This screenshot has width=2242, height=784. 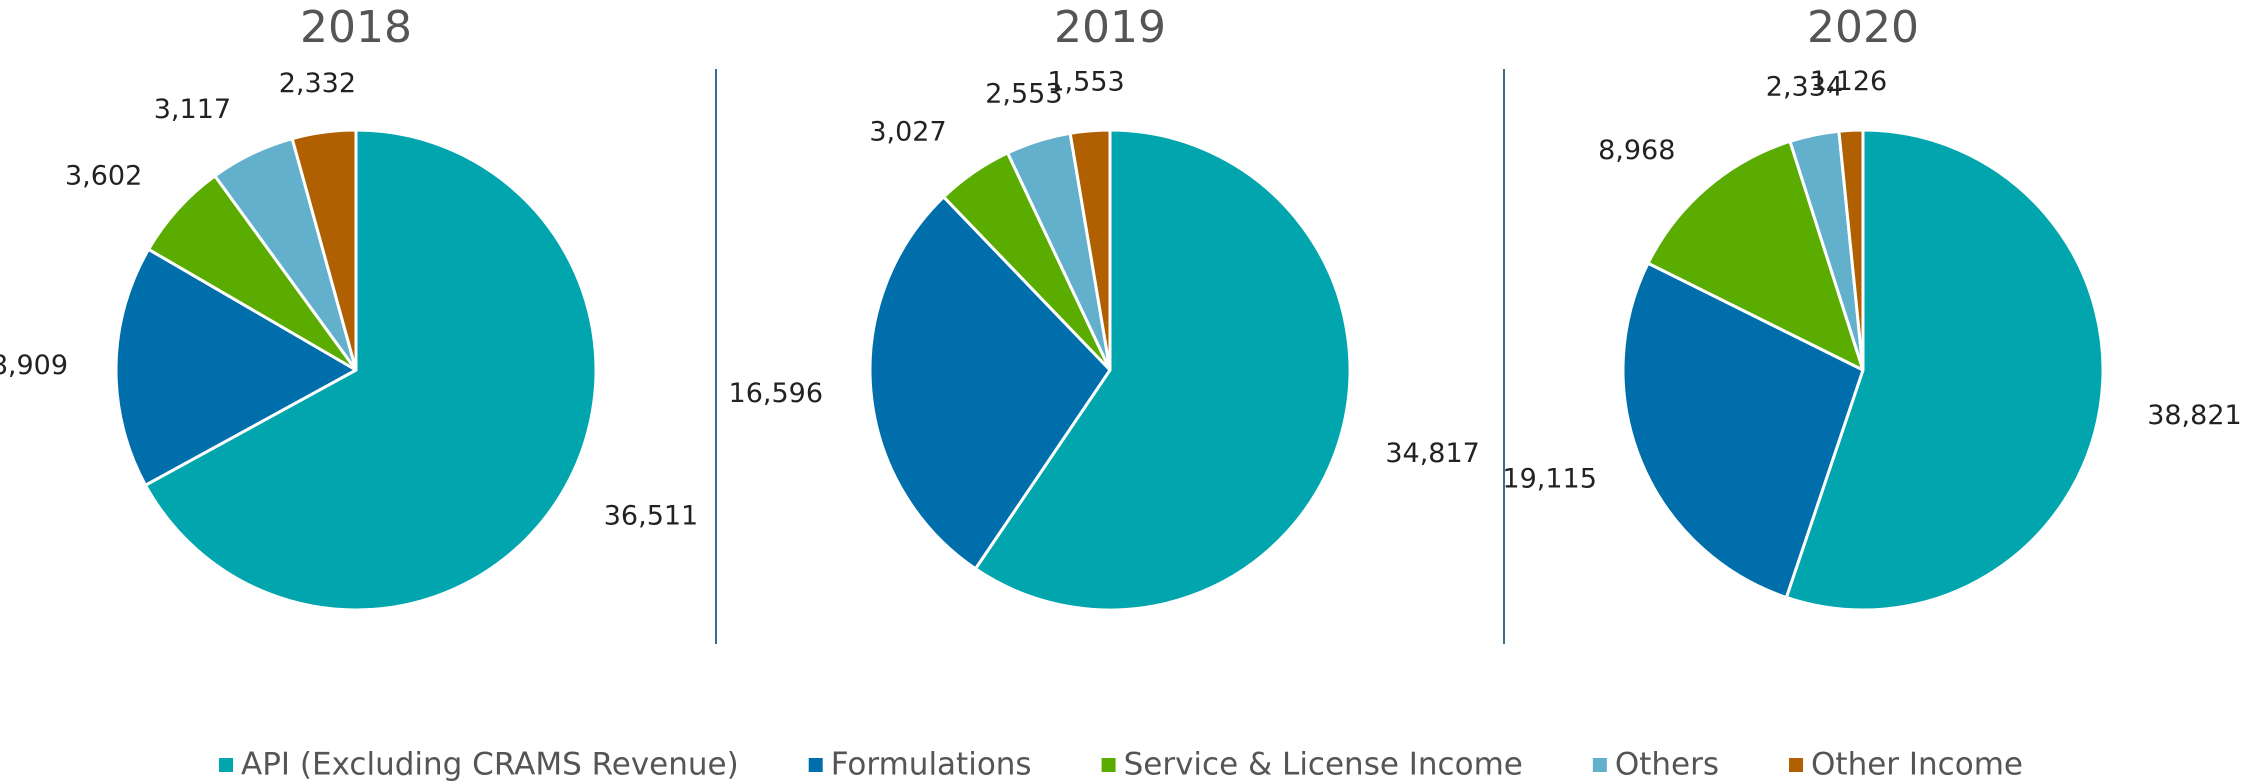 I want to click on data-label: 1,553, so click(x=1085, y=81).